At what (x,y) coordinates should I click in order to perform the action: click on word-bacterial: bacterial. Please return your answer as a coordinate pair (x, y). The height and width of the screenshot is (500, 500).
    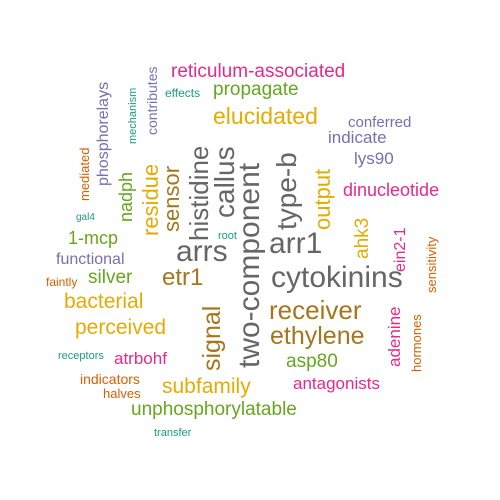
    Looking at the image, I should click on (104, 301).